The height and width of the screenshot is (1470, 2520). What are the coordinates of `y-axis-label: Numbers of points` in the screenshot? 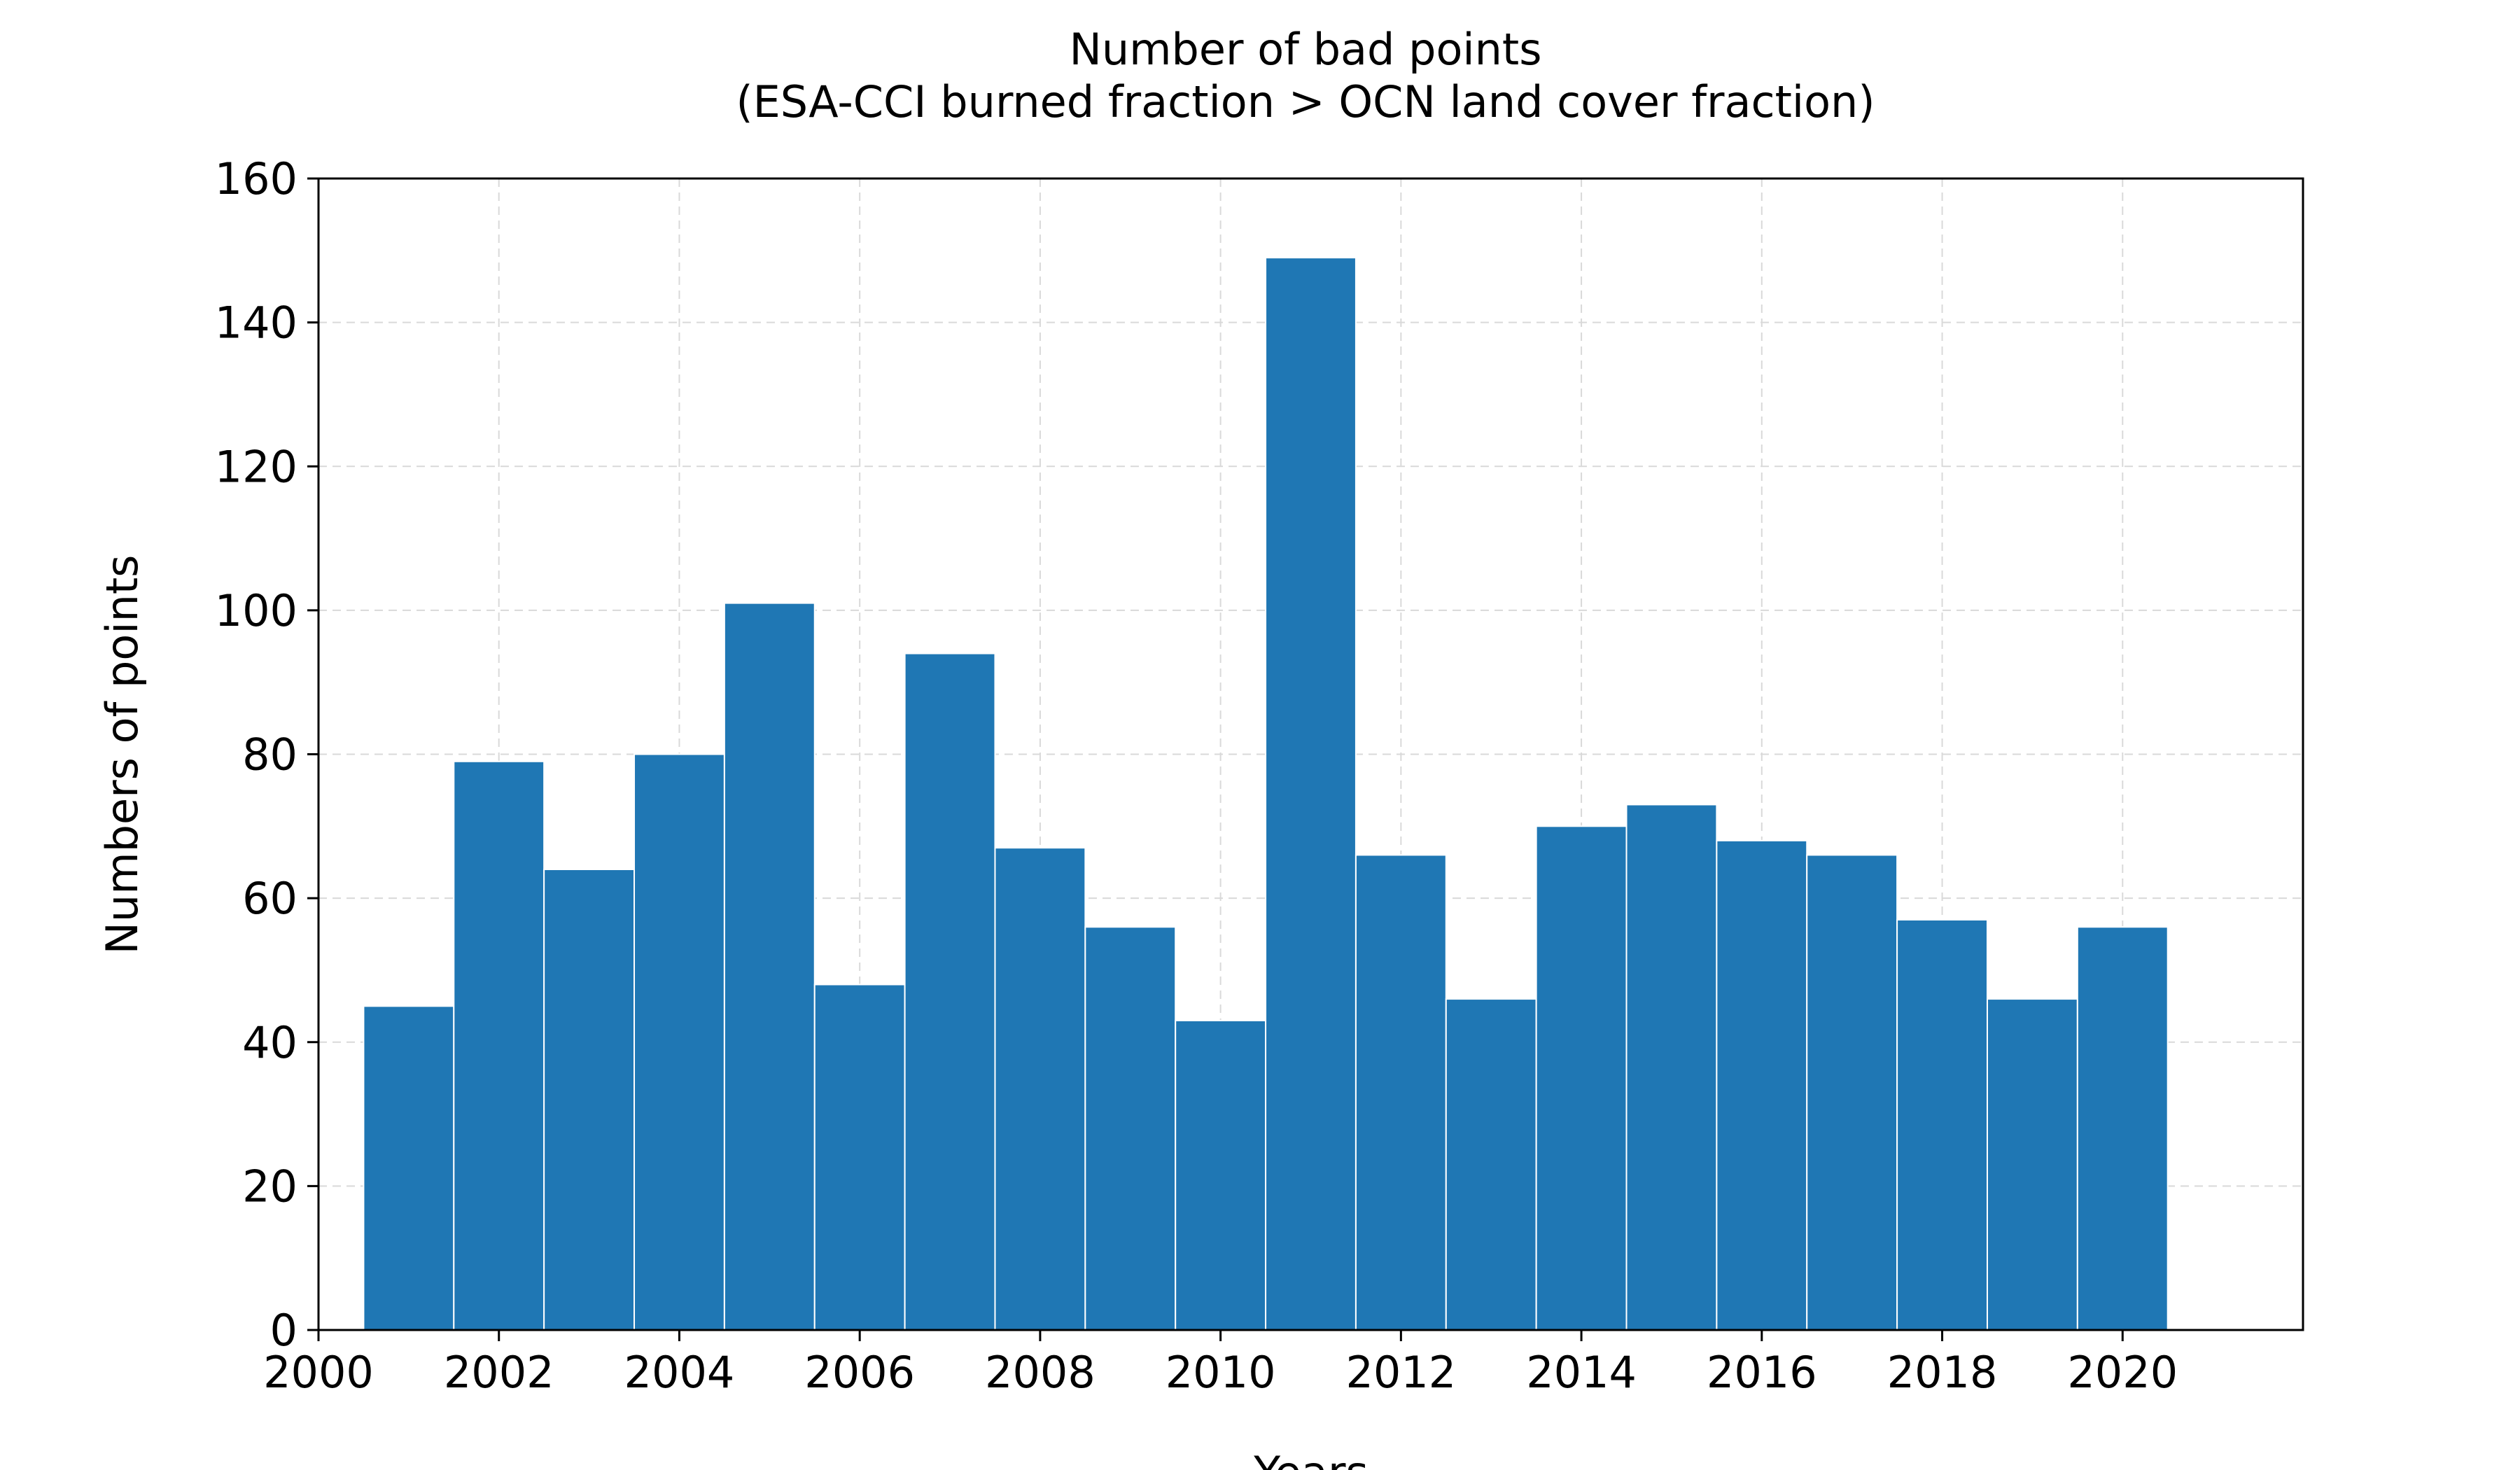 It's located at (122, 755).